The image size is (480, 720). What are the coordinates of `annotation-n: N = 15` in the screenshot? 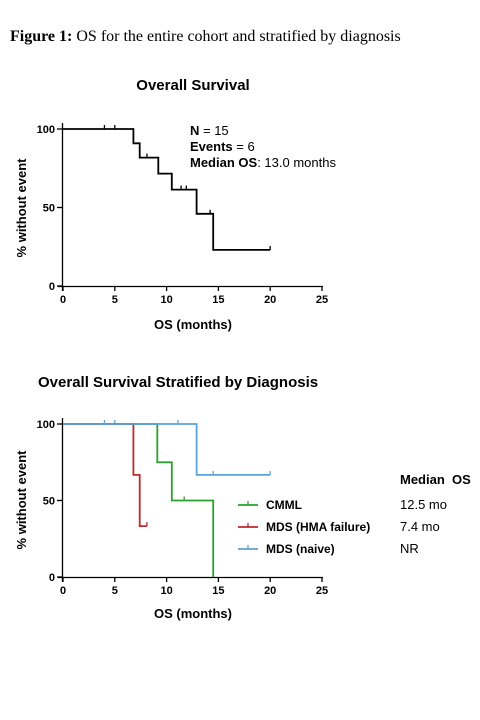 It's located at (209, 130).